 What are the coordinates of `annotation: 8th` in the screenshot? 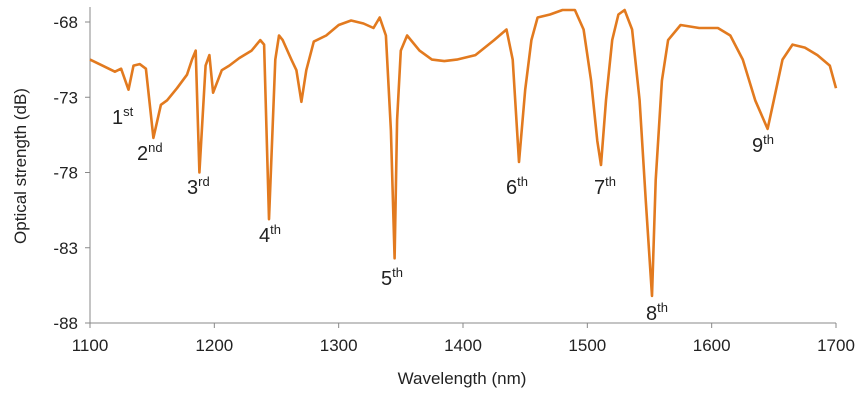 It's located at (657, 312).